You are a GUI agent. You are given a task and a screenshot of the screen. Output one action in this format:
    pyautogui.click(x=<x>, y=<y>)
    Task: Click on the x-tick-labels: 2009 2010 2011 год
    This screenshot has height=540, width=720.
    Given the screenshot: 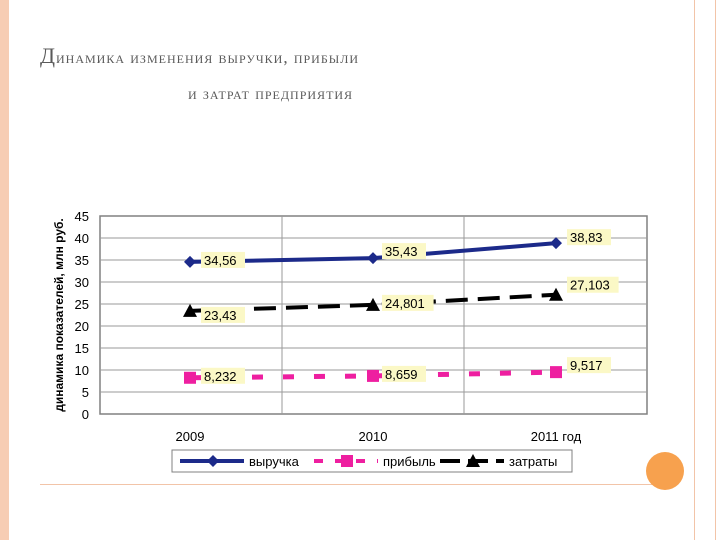 What is the action you would take?
    pyautogui.click(x=379, y=436)
    